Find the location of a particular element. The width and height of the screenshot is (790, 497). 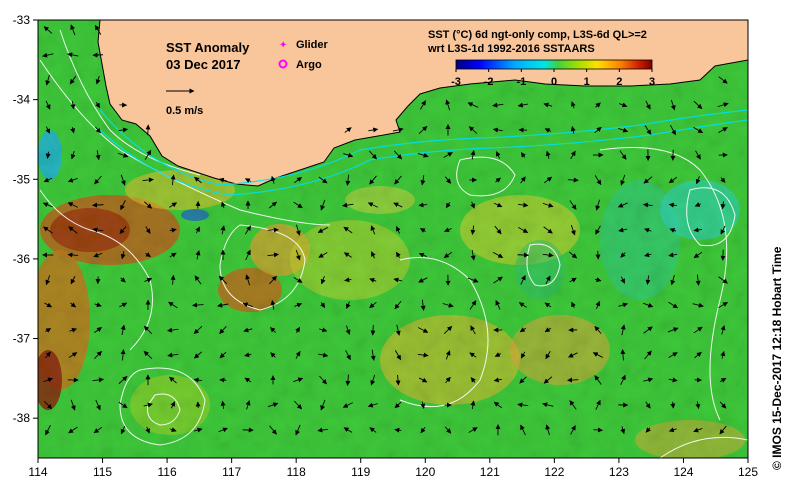

glider-marker-icon: ✦ is located at coordinates (283, 45).